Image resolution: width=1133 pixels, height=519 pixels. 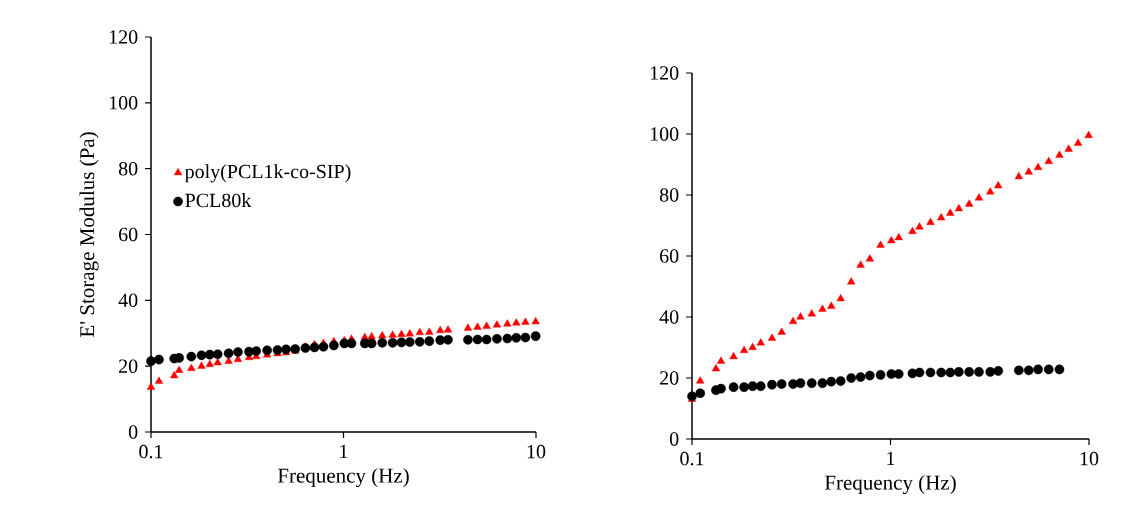 What do you see at coordinates (89, 234) in the screenshot?
I see `y-axis-title: E' Storage Modulus (Pa)` at bounding box center [89, 234].